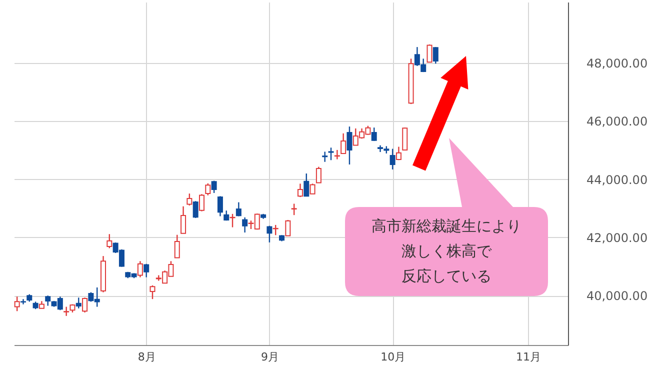 The image size is (652, 380). I want to click on x-tick-label: 8月, so click(147, 357).